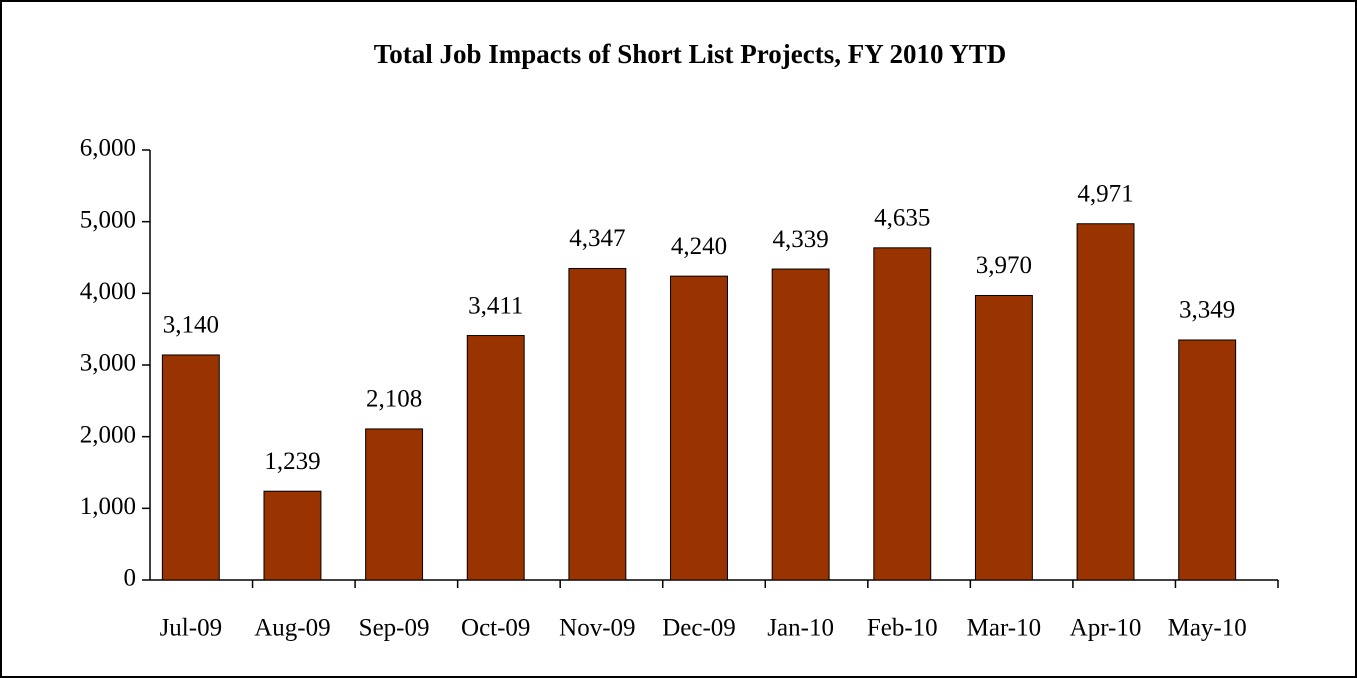 The width and height of the screenshot is (1357, 678). I want to click on y-tick-label: 5,000, so click(108, 219).